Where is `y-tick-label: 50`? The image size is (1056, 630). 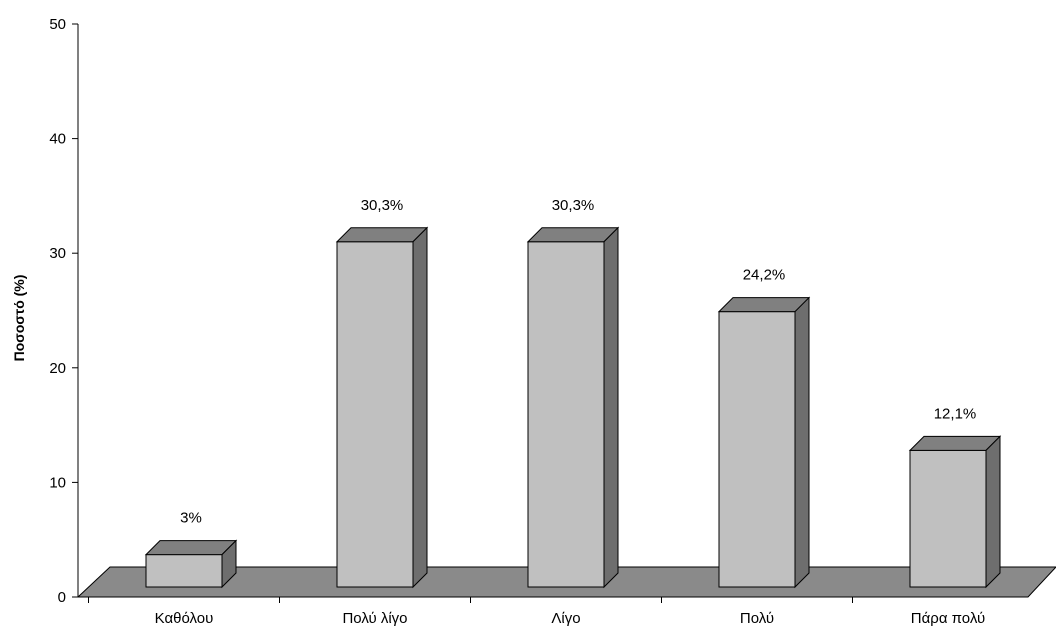
y-tick-label: 50 is located at coordinates (57, 24).